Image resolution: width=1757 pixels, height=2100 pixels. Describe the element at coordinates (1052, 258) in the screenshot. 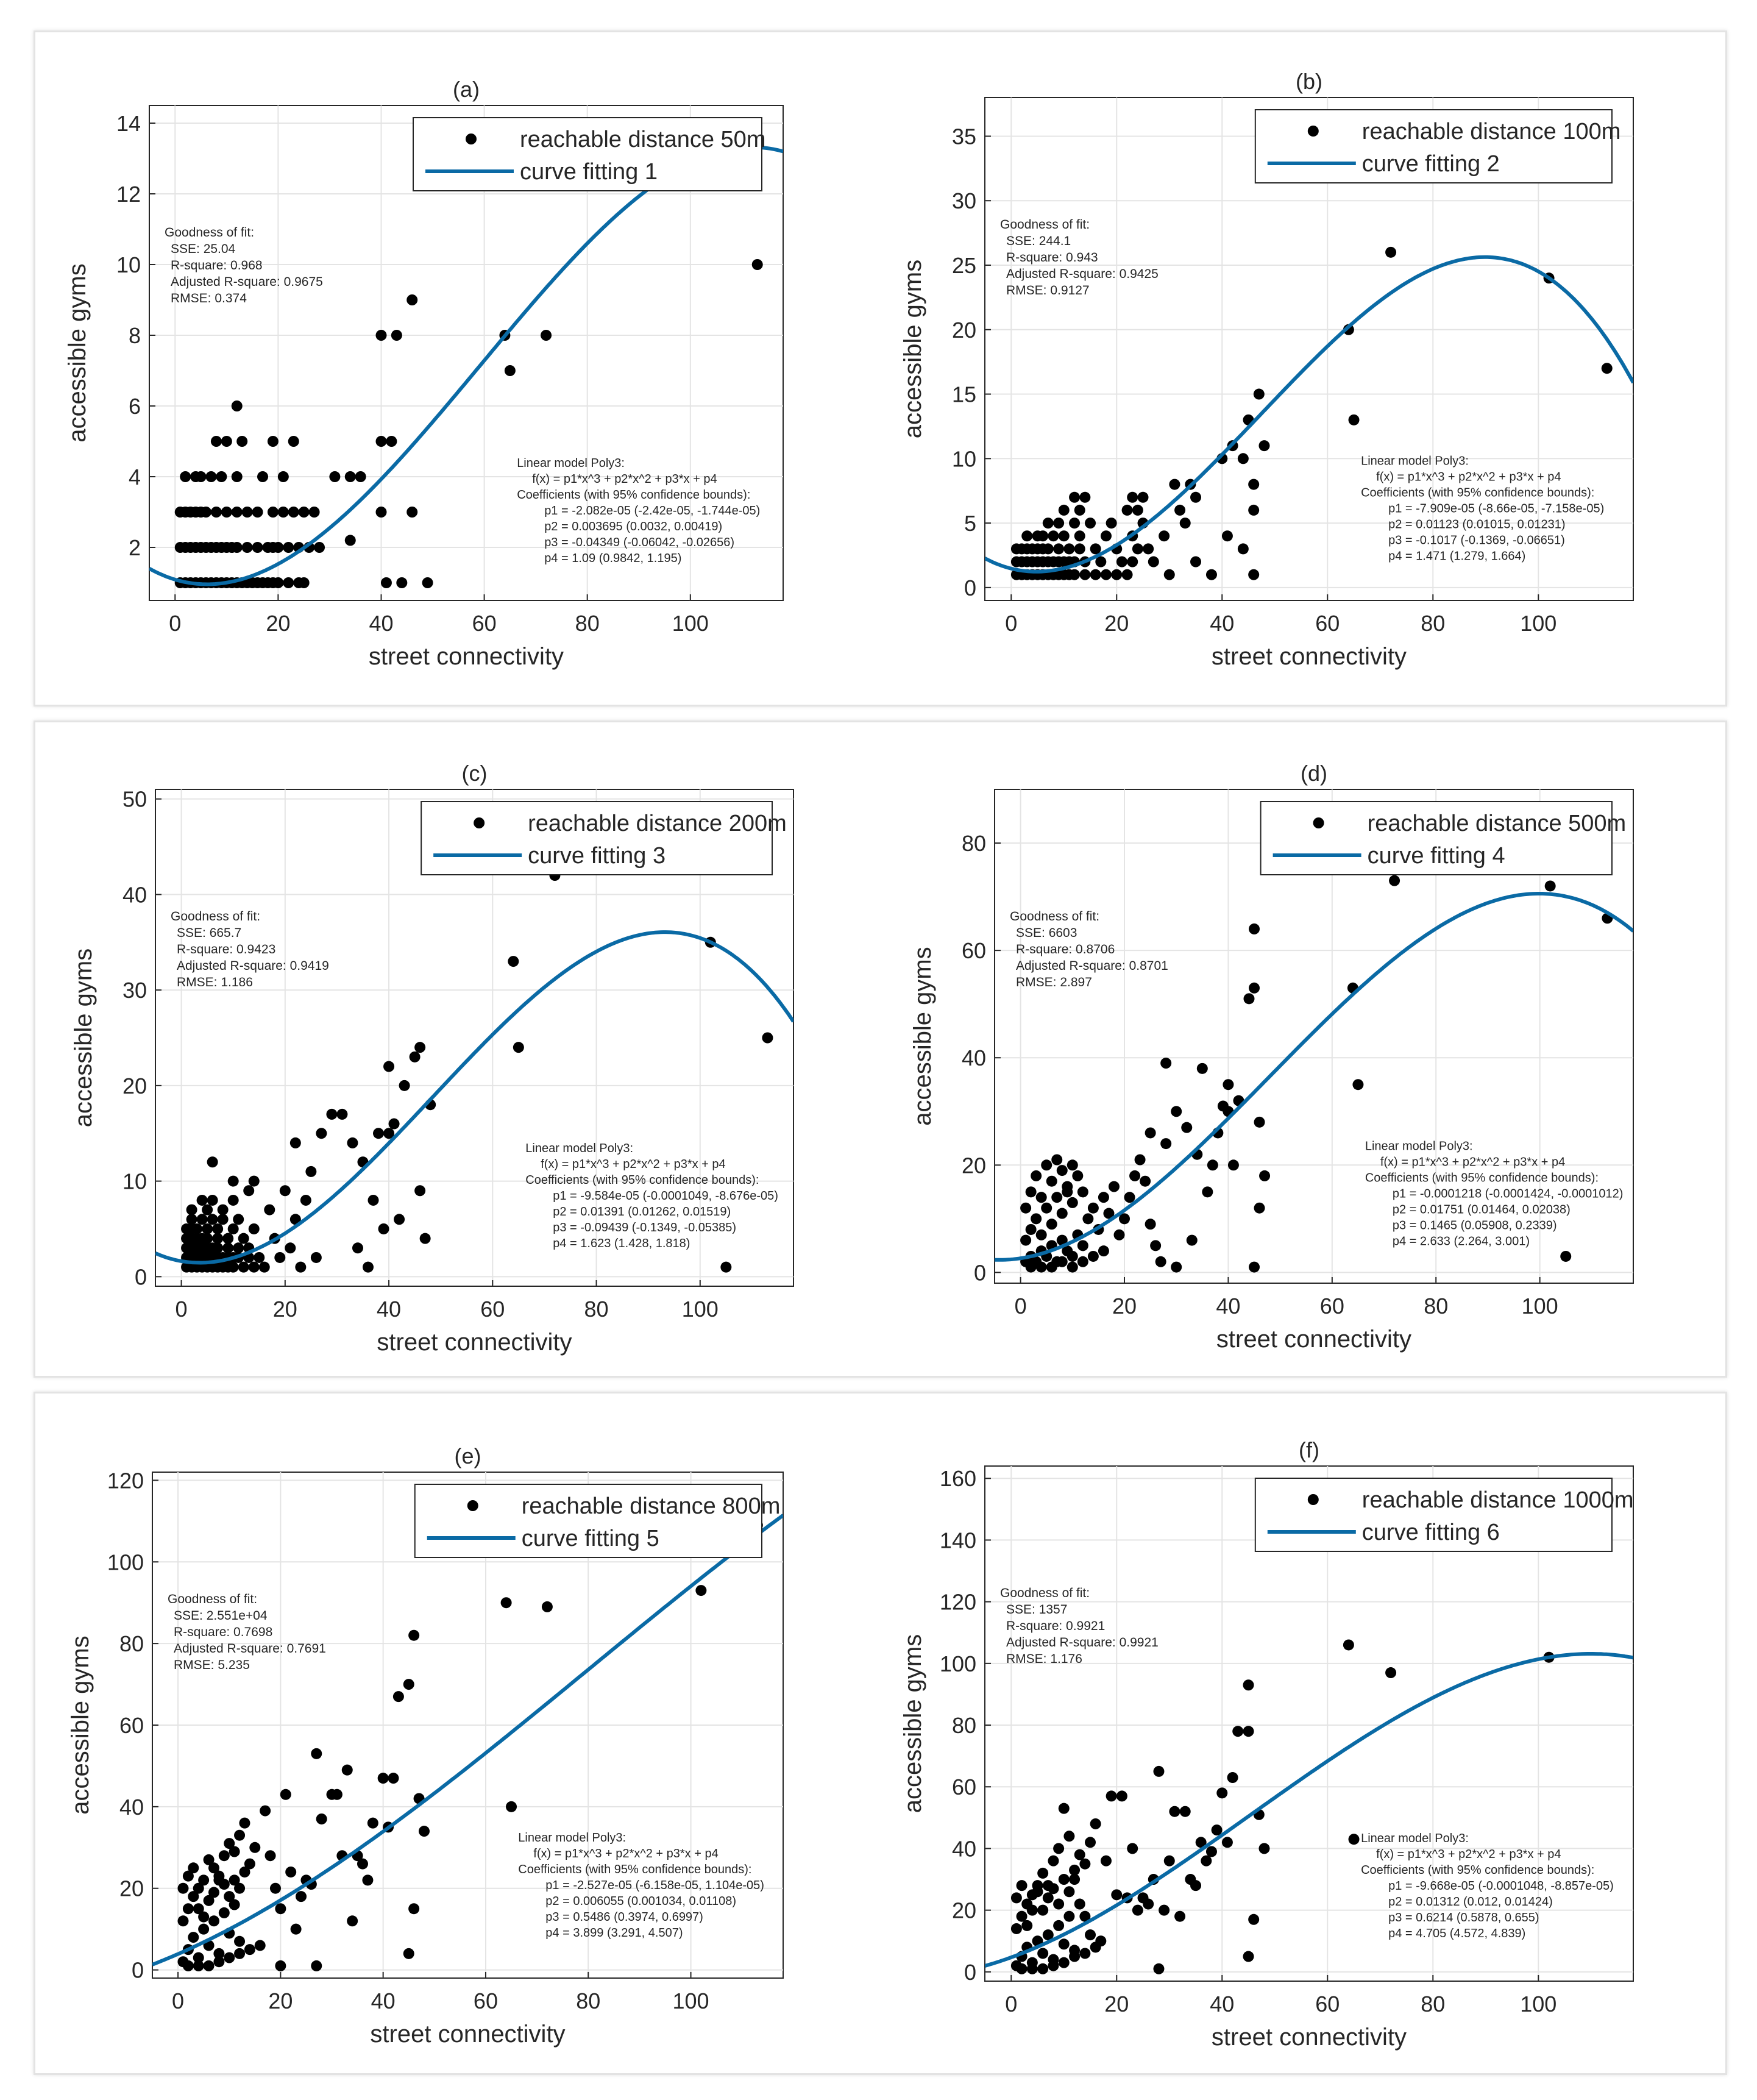

I see `gof-line: R-square: 0.943` at that location.